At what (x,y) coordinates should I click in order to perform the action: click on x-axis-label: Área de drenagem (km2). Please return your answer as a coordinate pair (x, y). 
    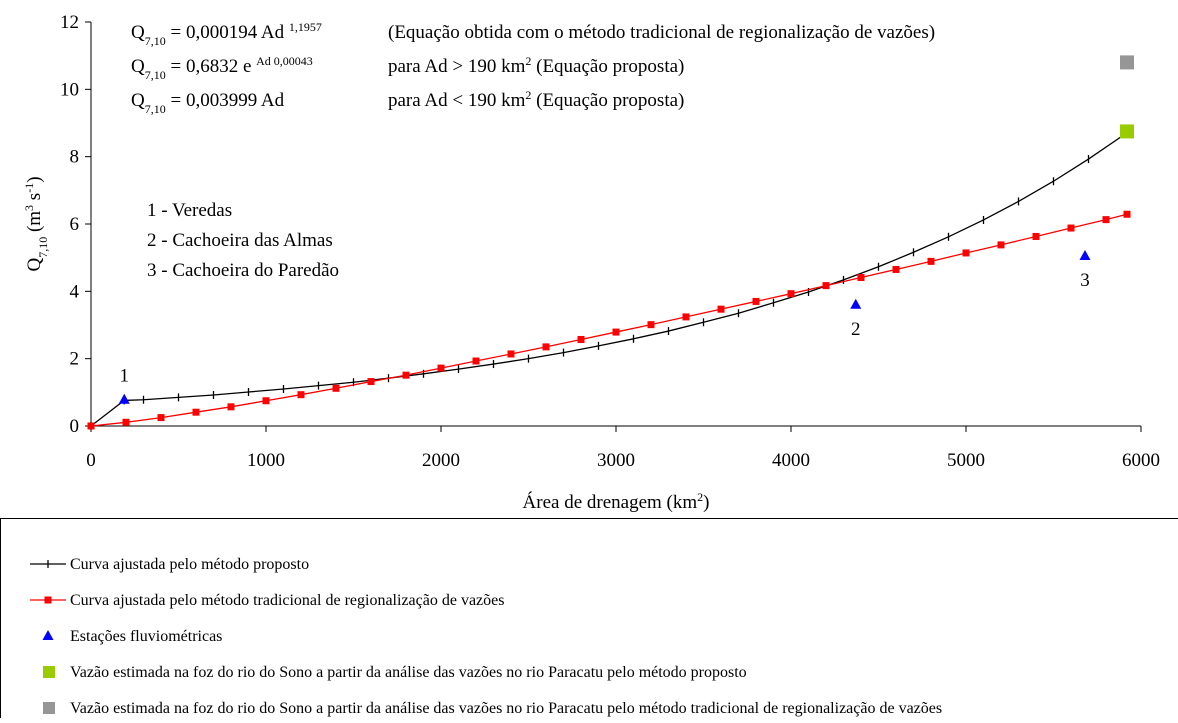
    Looking at the image, I should click on (616, 501).